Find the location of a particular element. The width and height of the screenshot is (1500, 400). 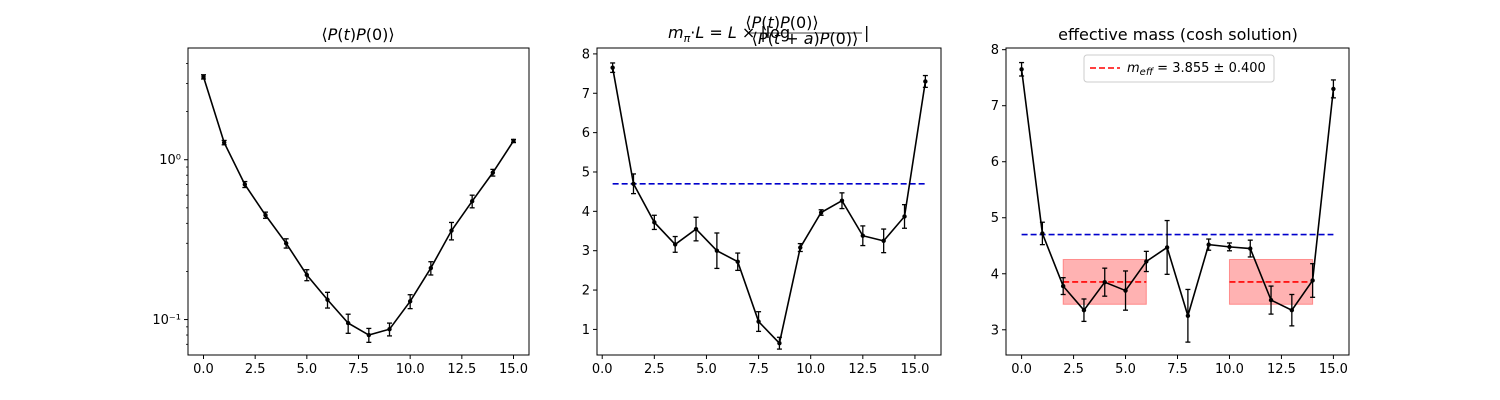

svg-text: mπ·L = L × |log is located at coordinates (729, 34).